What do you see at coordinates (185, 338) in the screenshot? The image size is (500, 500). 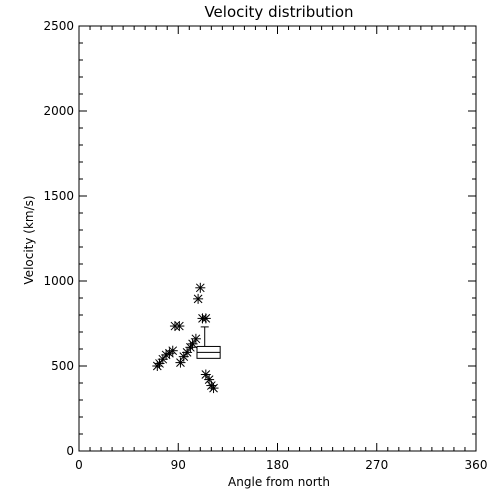 I see `scatter-points` at bounding box center [185, 338].